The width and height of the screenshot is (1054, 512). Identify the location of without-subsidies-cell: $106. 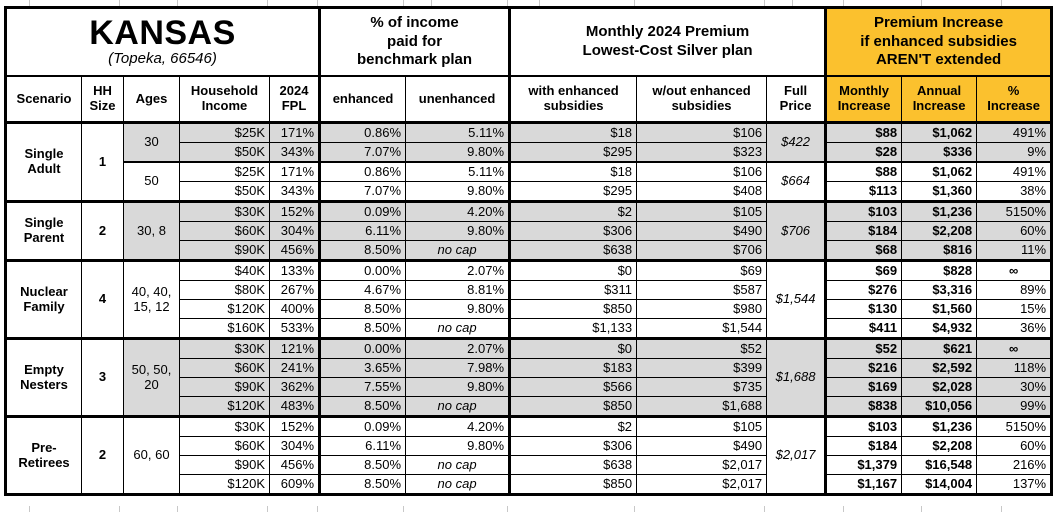
(702, 132).